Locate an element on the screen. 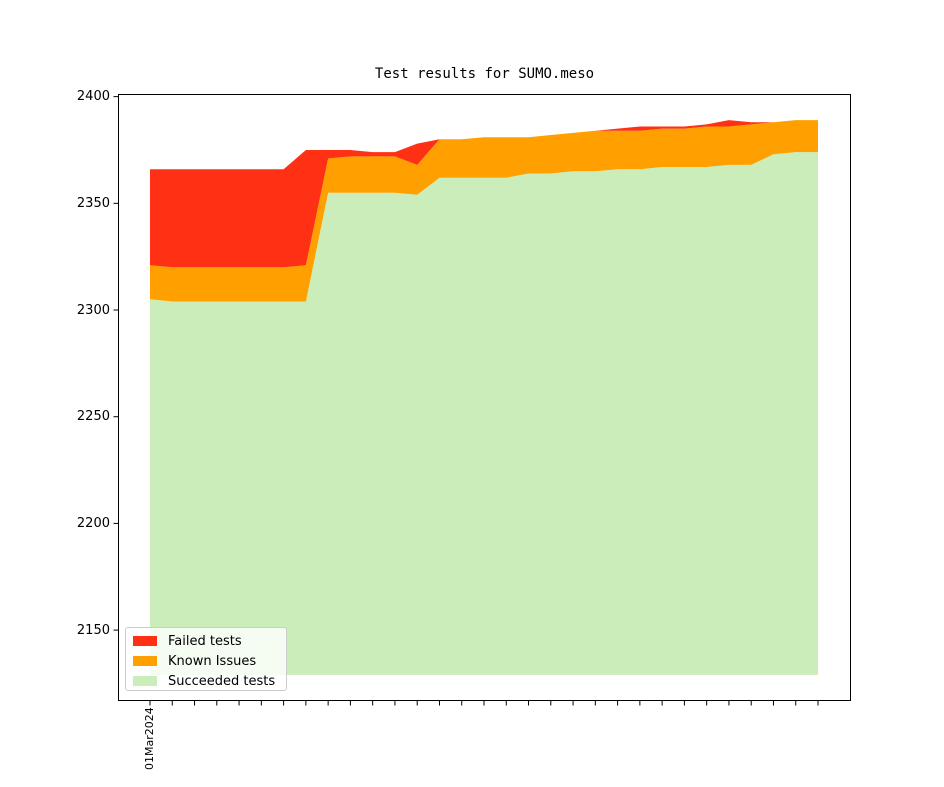 This screenshot has height=787, width=944. y-tick-label: 2300 is located at coordinates (93, 310).